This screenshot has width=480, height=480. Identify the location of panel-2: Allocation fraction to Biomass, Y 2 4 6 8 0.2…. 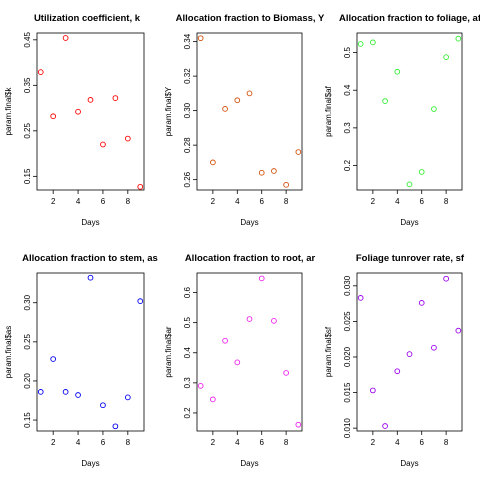
(244, 120).